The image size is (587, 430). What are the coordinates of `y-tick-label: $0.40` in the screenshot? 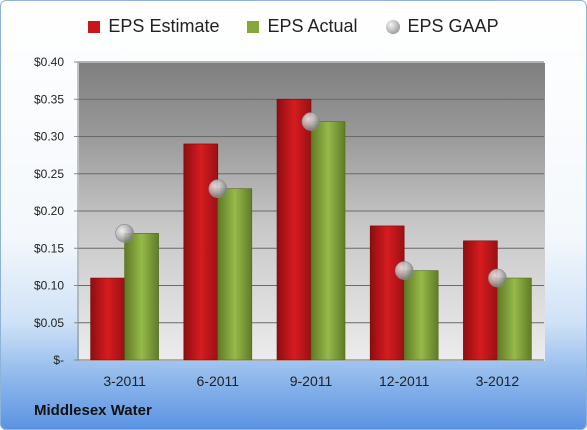 It's located at (49, 62).